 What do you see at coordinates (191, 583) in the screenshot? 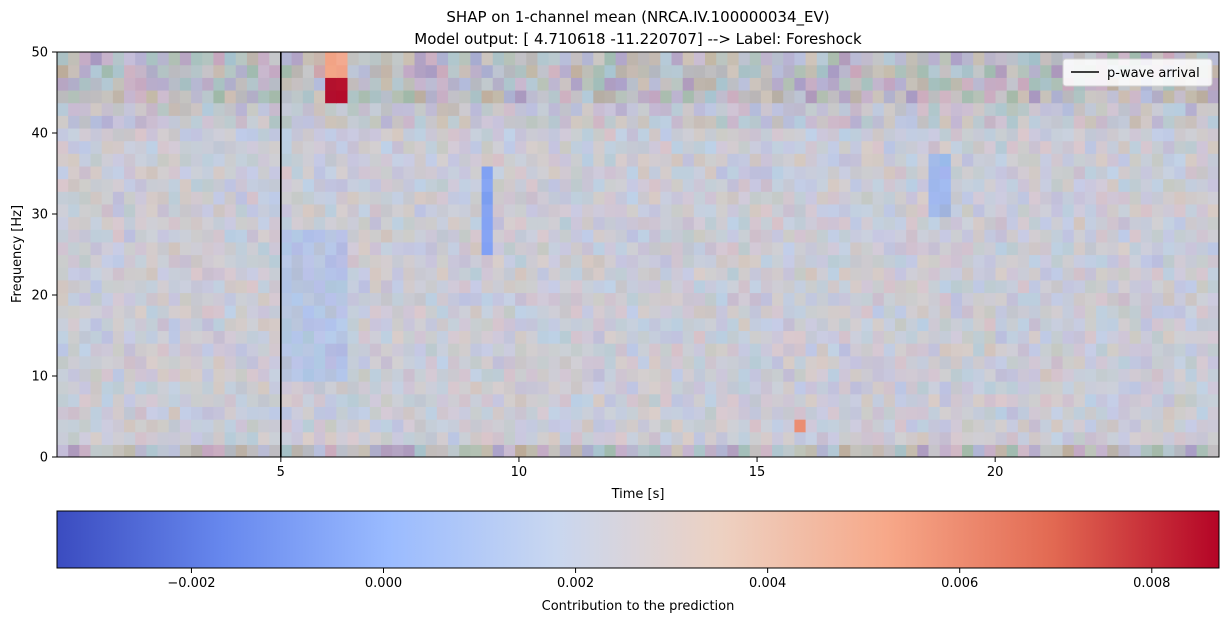
I see `colorbar-tick-label: −0.002` at bounding box center [191, 583].